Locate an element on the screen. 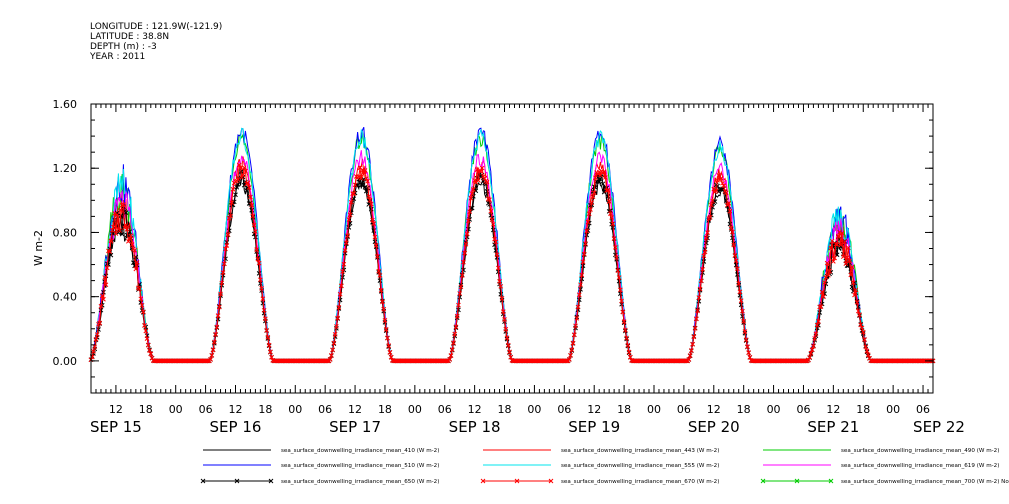  x-day-label: SEP 19 is located at coordinates (594, 427).